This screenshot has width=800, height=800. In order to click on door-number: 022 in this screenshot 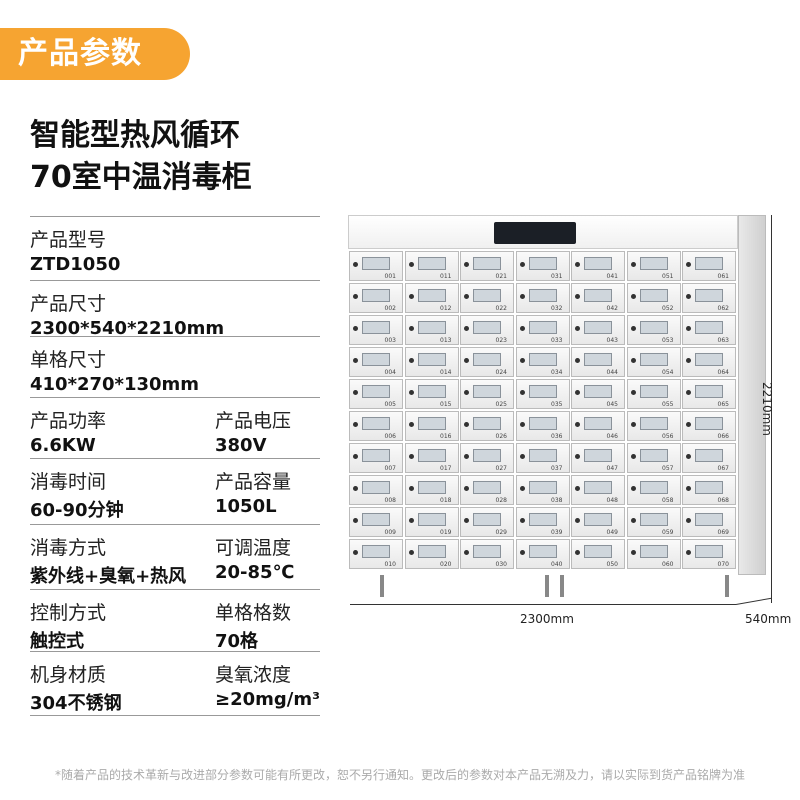, I will do `click(501, 308)`.